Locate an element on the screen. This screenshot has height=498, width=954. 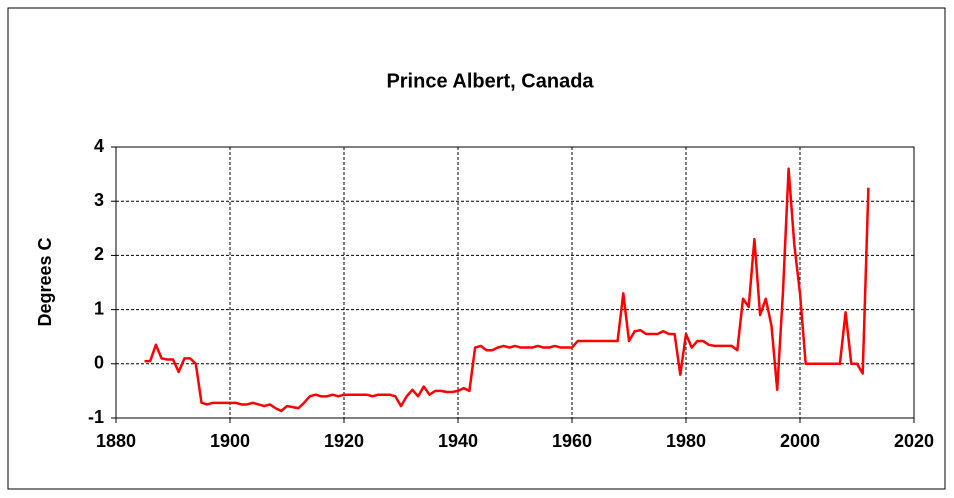
x-tick-label: 1980 is located at coordinates (686, 441).